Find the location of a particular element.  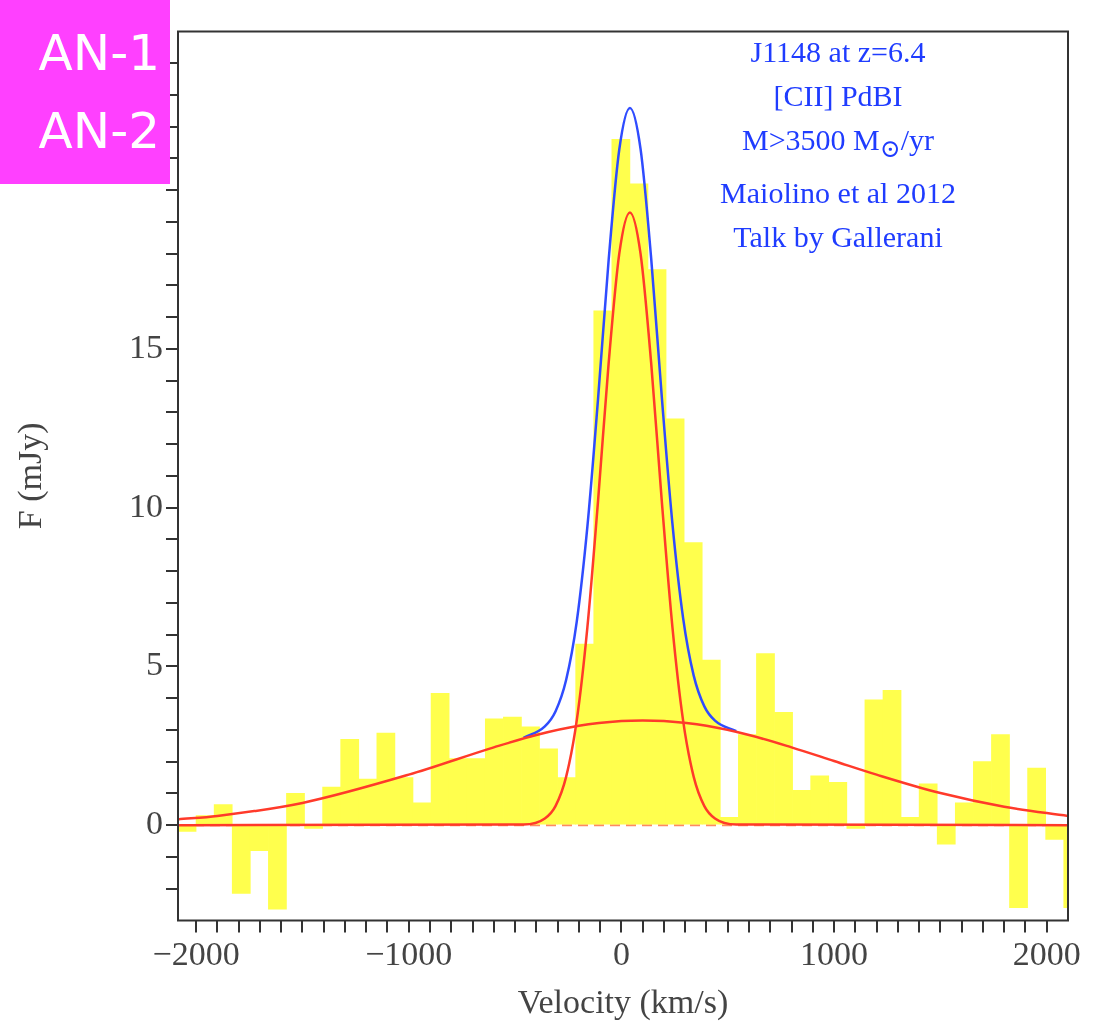

text: AN-1 is located at coordinates (98, 53).